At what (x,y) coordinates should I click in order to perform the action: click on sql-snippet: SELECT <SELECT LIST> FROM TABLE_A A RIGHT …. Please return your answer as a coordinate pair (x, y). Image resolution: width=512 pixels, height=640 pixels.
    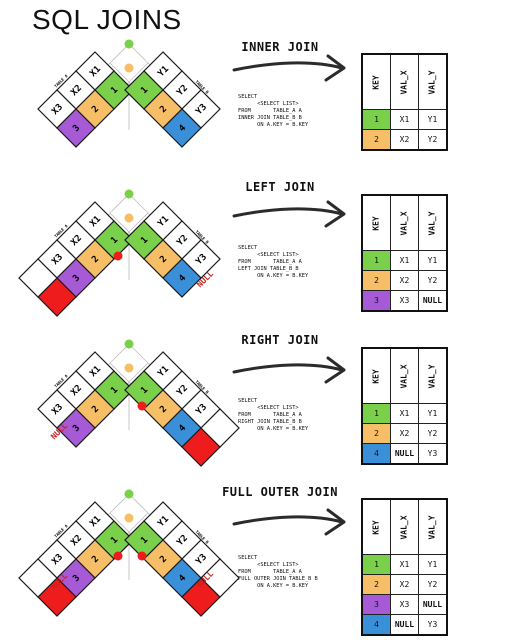
    Looking at the image, I should click on (273, 415).